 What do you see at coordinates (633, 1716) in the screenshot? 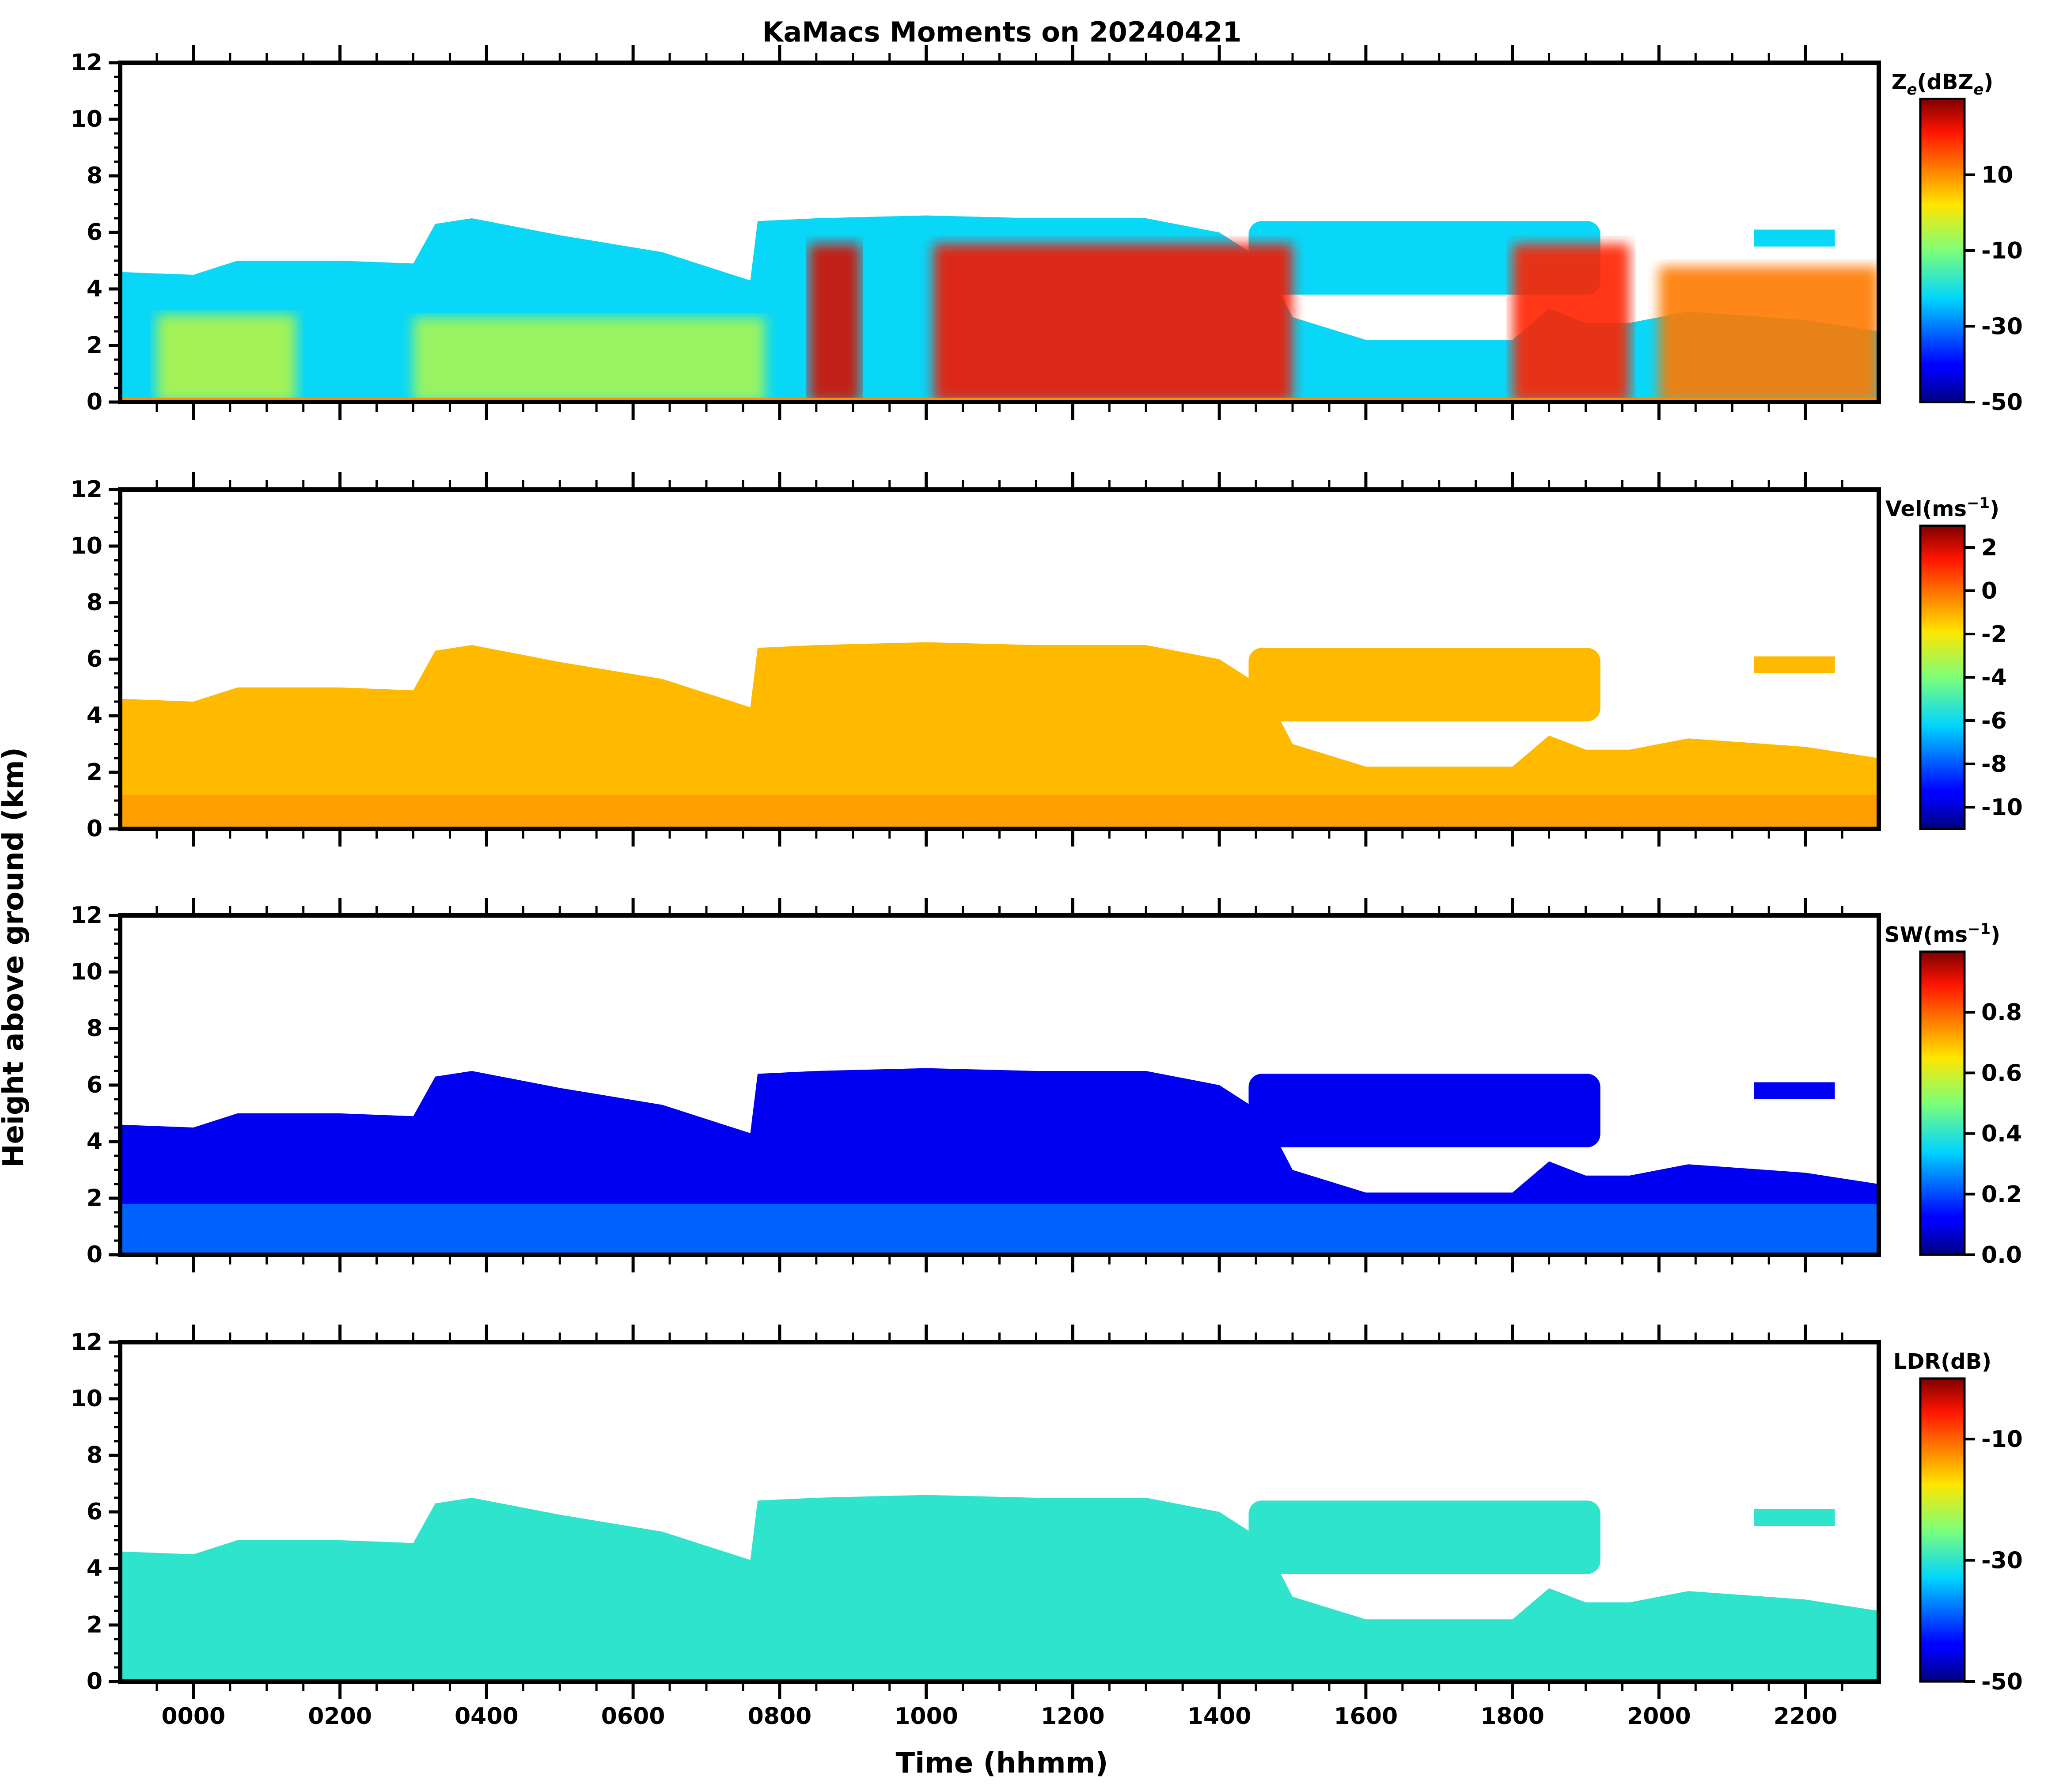
I see `x-tick-label: 0600` at bounding box center [633, 1716].